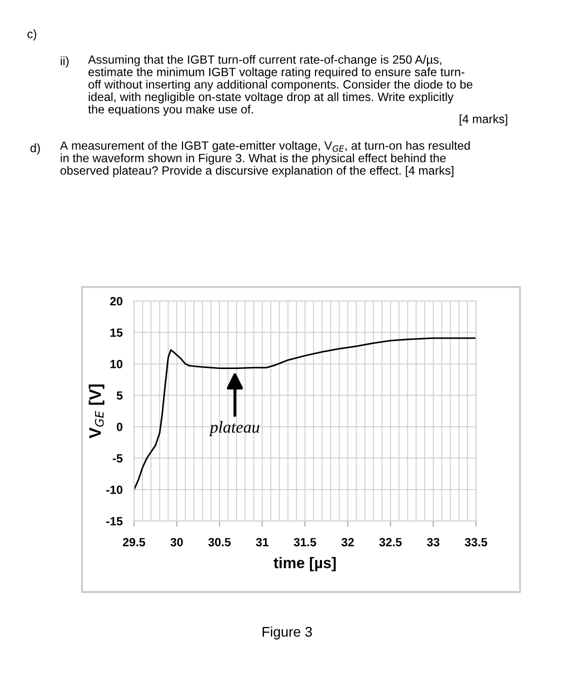 The image size is (569, 692). I want to click on x-tick-label: 32, so click(347, 542).